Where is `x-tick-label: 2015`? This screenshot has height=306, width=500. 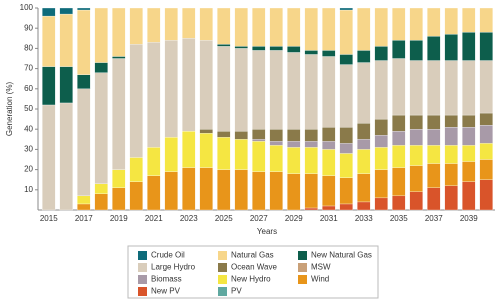 x-tick-label: 2015 is located at coordinates (49, 218).